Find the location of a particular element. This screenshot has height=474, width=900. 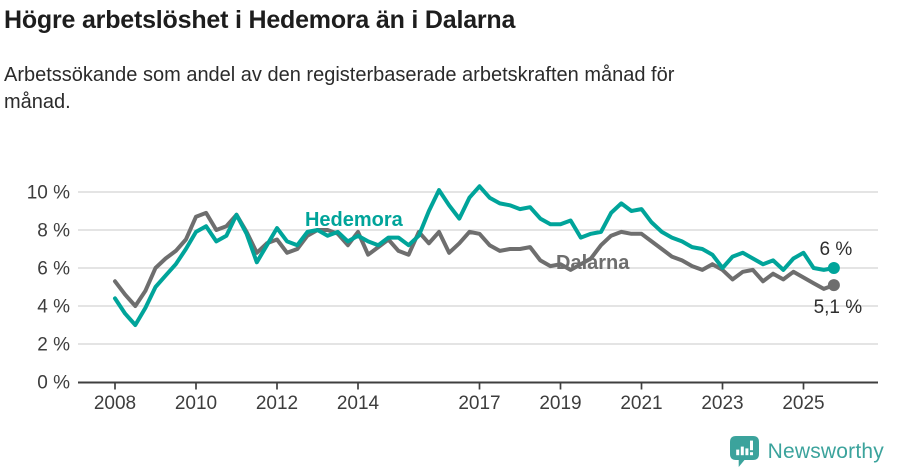

series-end-dot-hedemora is located at coordinates (833, 268).